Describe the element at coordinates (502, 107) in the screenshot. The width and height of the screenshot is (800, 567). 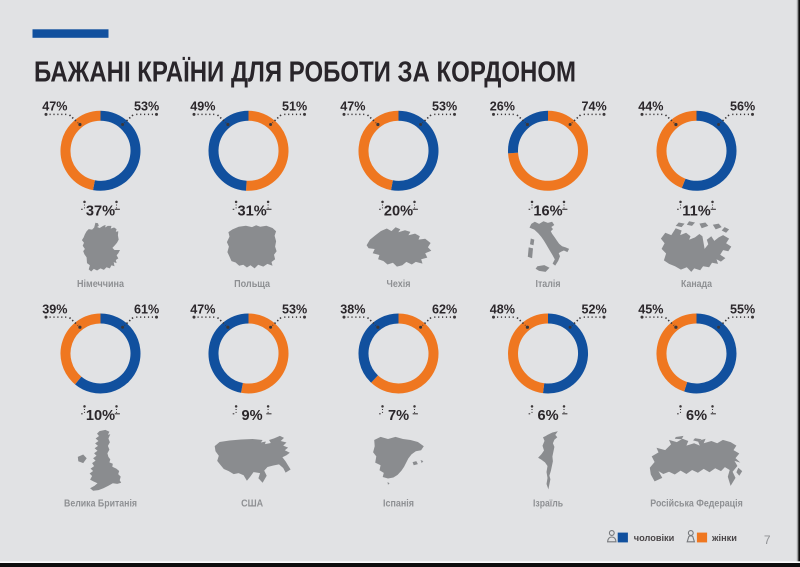
I see `svg-text: 26%` at that location.